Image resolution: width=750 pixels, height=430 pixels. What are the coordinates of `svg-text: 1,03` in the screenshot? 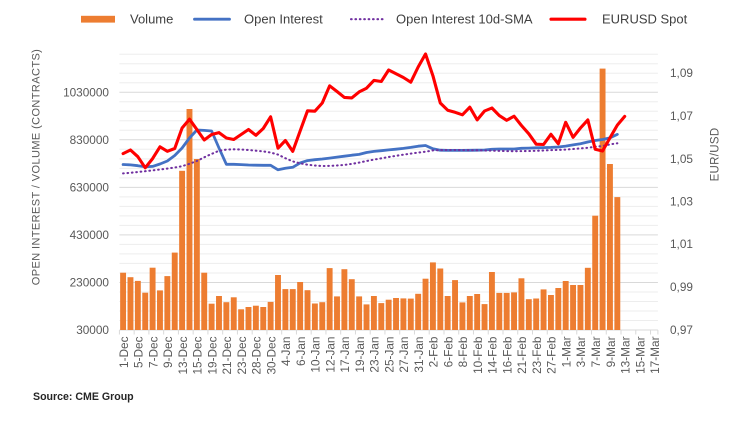 It's located at (681, 201).